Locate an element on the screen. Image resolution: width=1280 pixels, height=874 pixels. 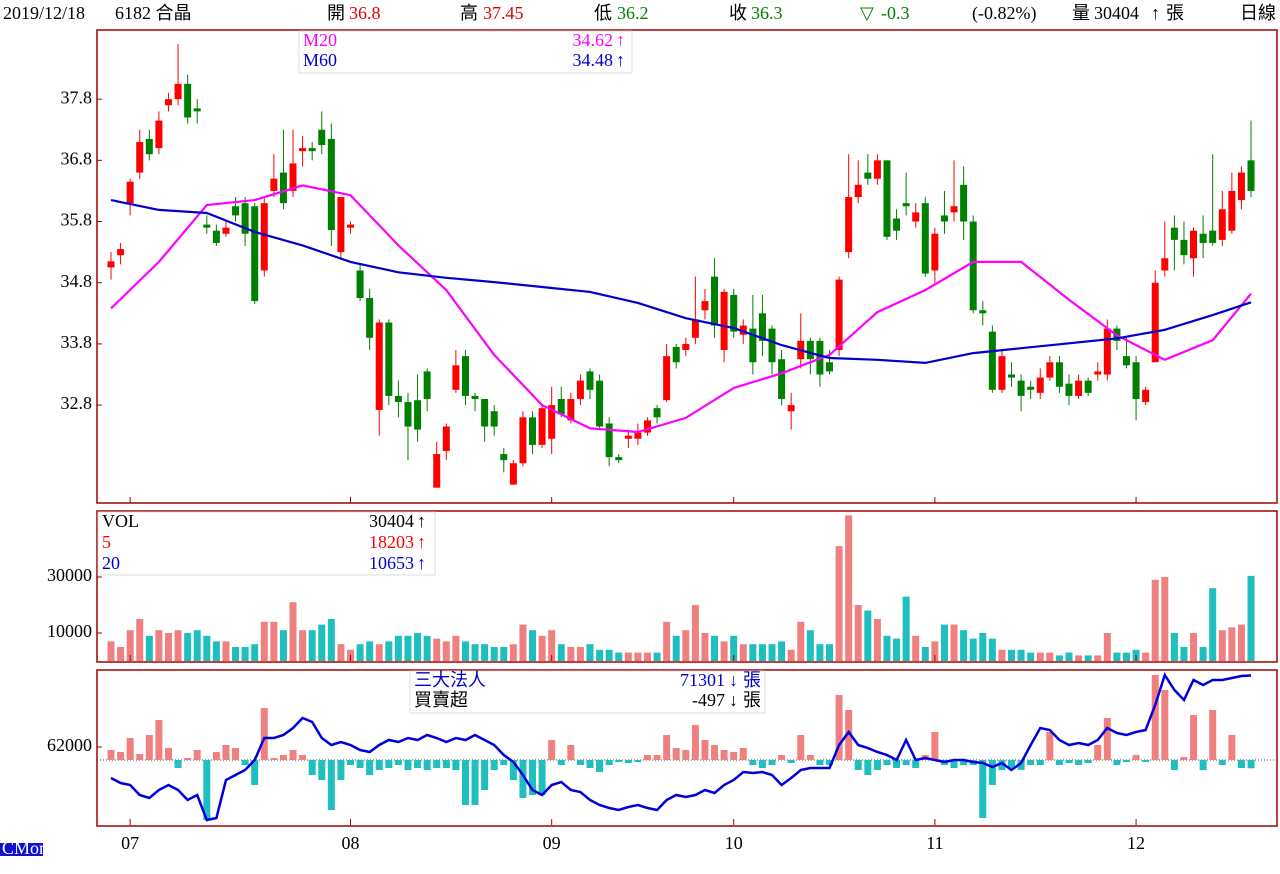
stock: 6182 合晶 is located at coordinates (153, 13).